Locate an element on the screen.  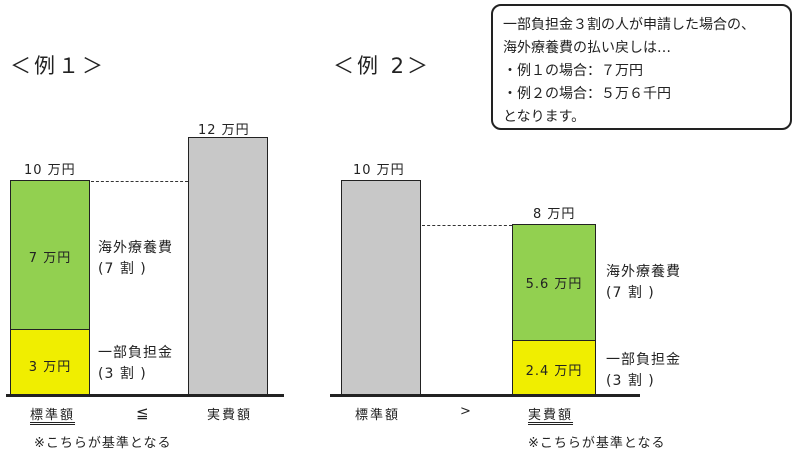
example2-green-value: 5.6 万円 is located at coordinates (554, 284).